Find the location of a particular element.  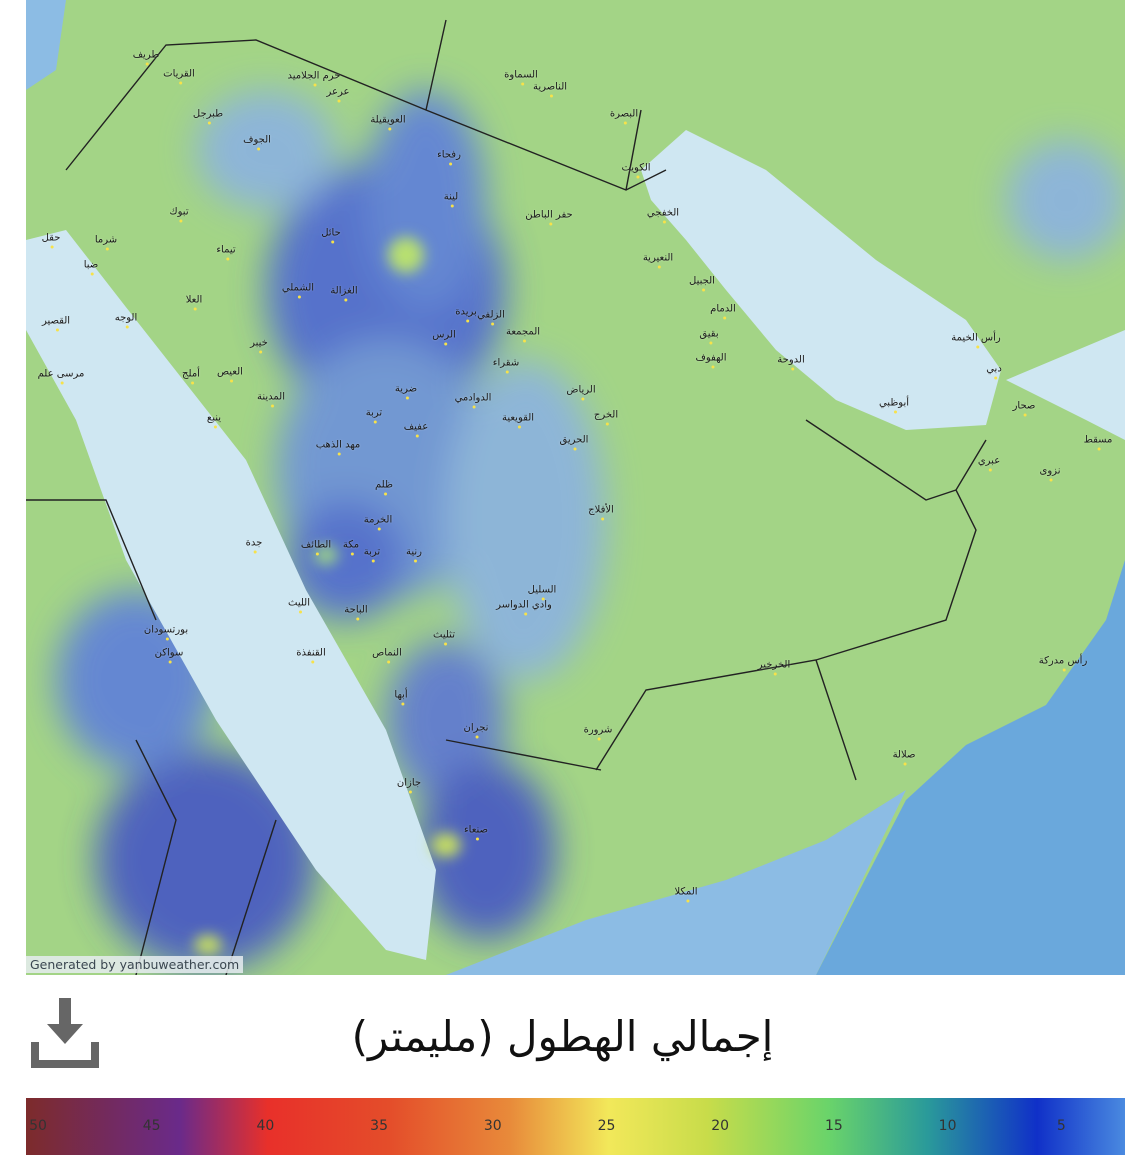

city-label: الدوادمي is located at coordinates (473, 400).